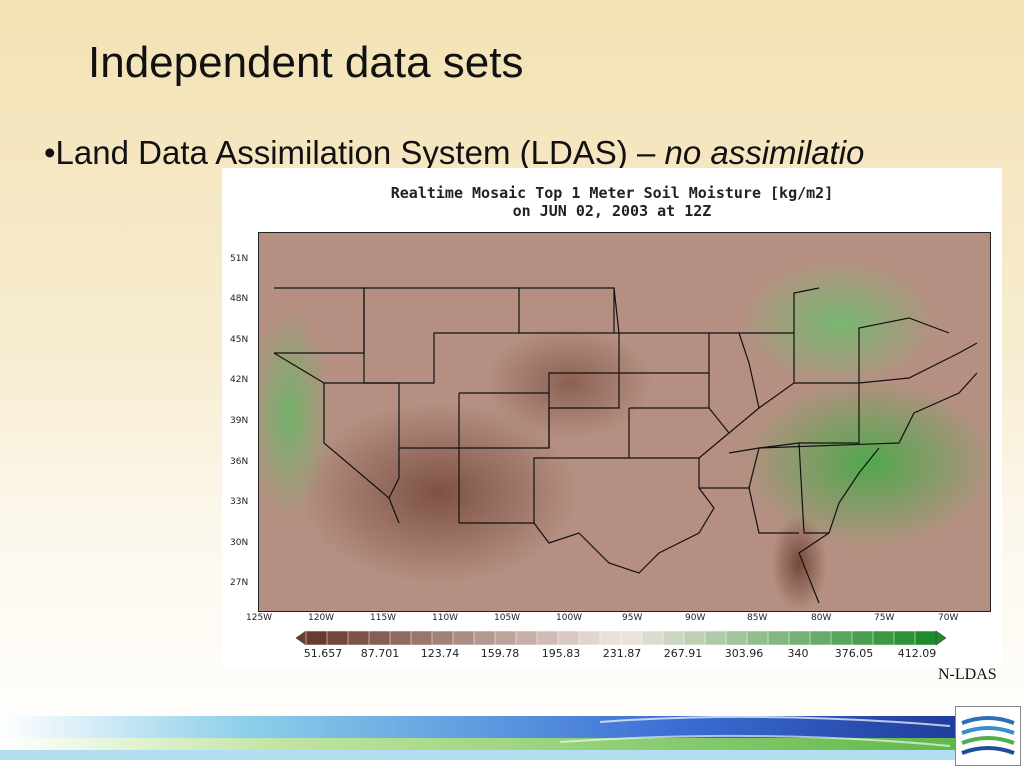 This screenshot has width=1024, height=768. What do you see at coordinates (445, 618) in the screenshot?
I see `lon-label-110w: 110W` at bounding box center [445, 618].